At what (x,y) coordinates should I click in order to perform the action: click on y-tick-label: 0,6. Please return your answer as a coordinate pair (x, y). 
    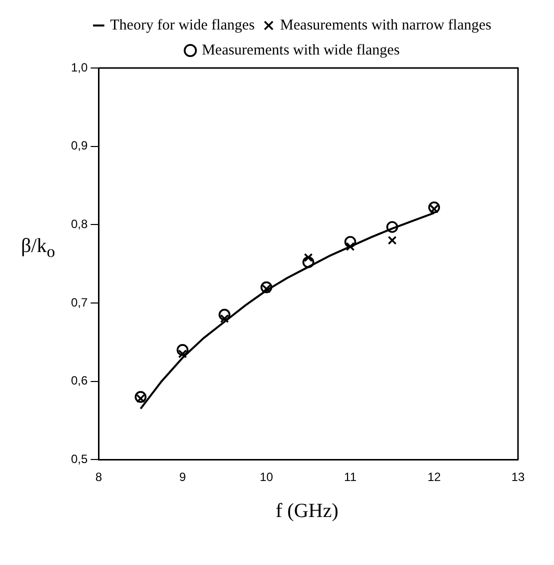
    Looking at the image, I should click on (79, 381).